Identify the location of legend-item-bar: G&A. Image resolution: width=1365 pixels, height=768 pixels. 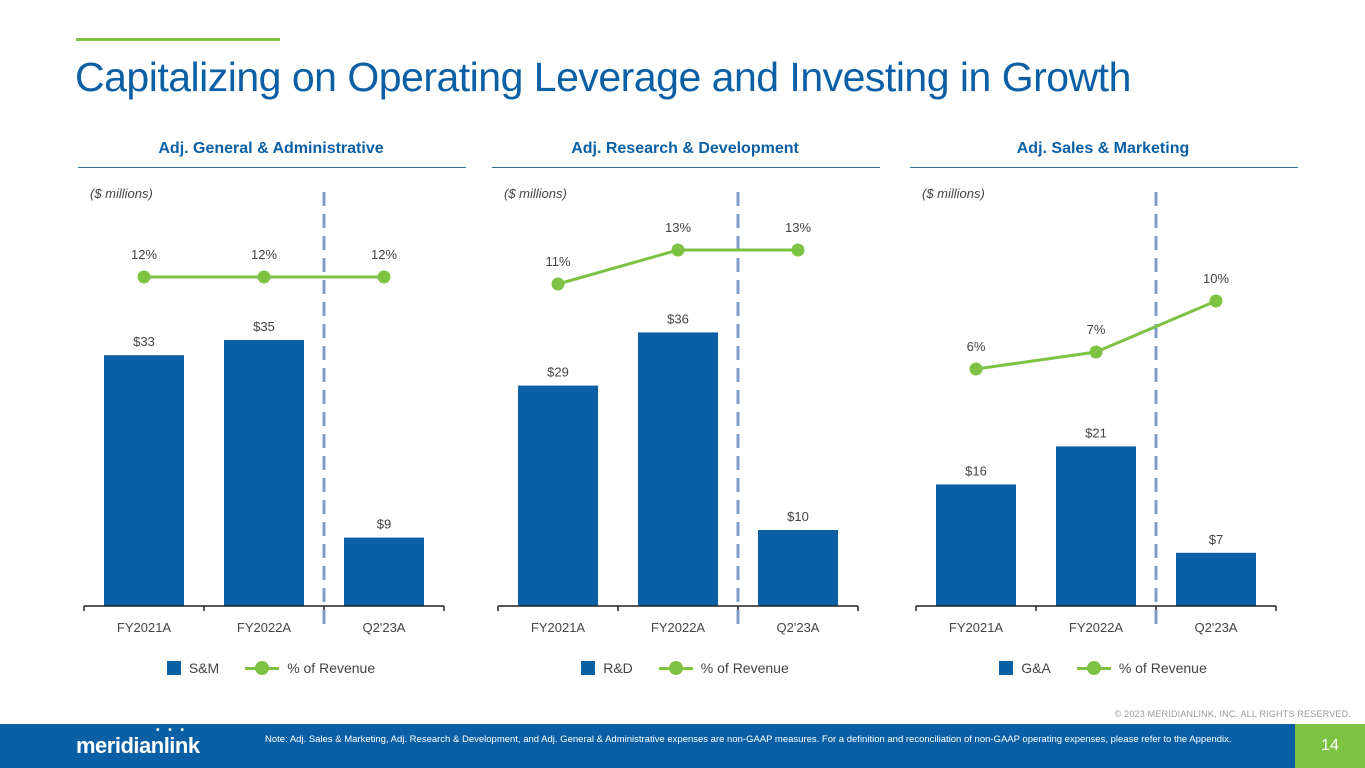
(1025, 668).